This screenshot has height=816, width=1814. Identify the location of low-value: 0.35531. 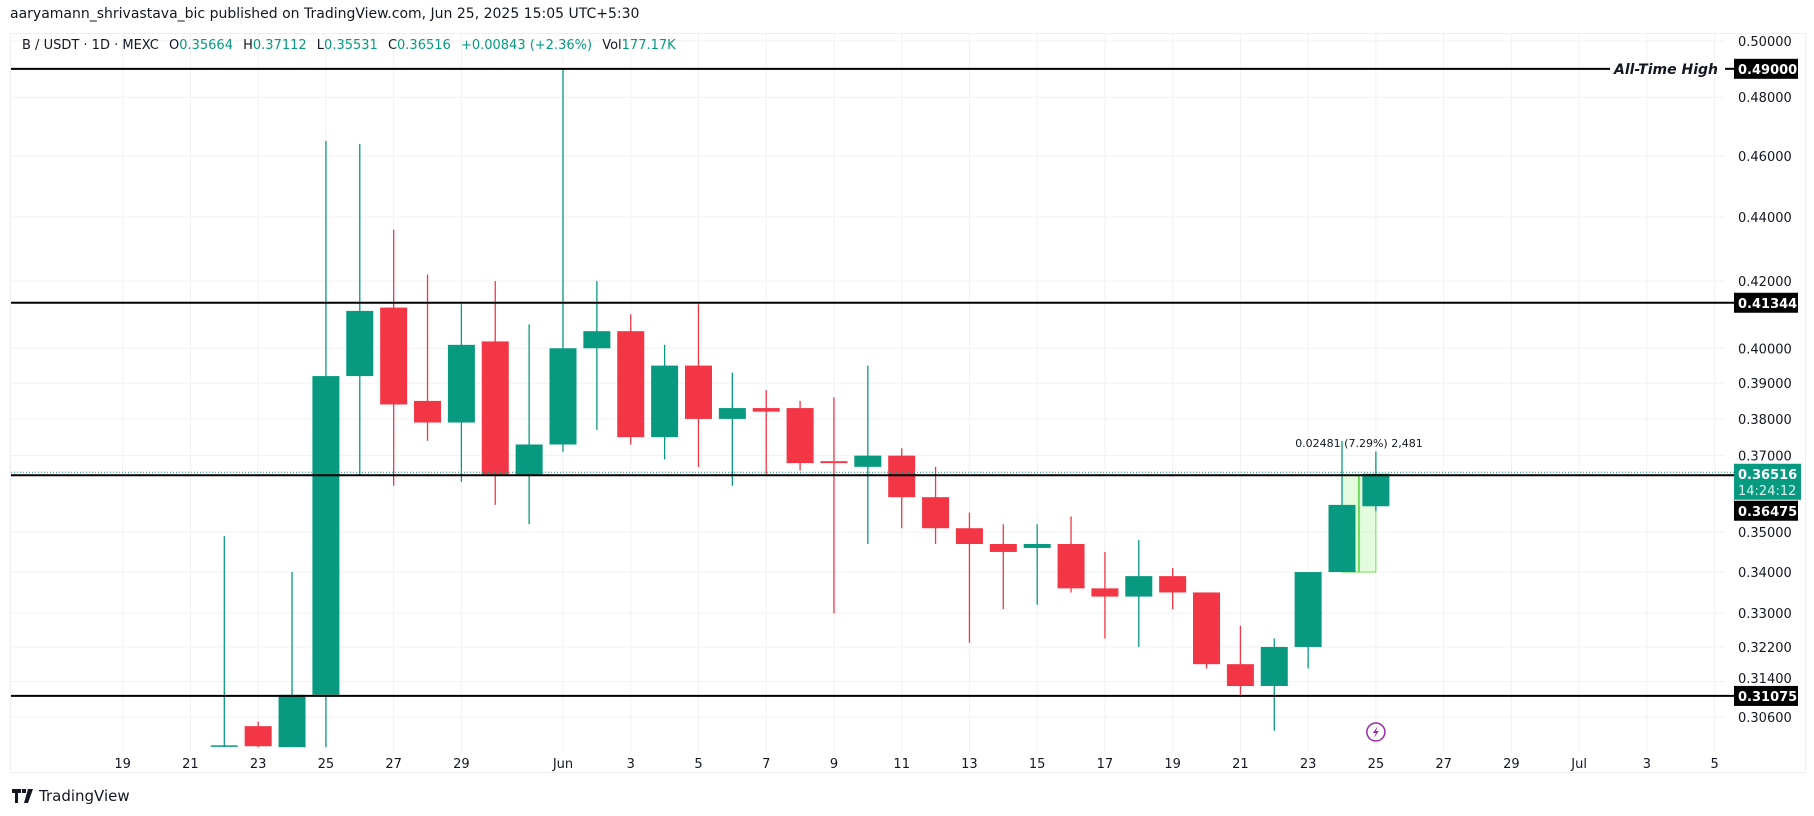
(351, 45).